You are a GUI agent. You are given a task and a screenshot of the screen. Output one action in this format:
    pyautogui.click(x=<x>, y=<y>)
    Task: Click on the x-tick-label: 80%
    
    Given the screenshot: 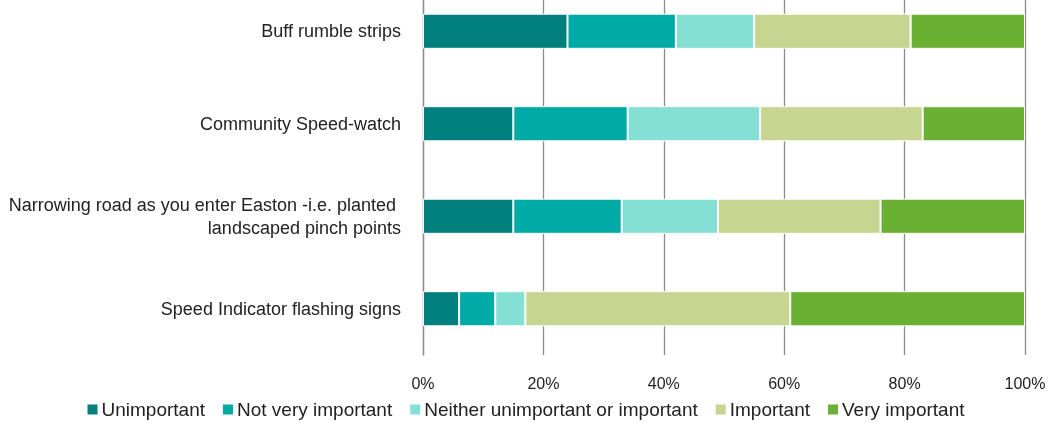 What is the action you would take?
    pyautogui.click(x=904, y=383)
    